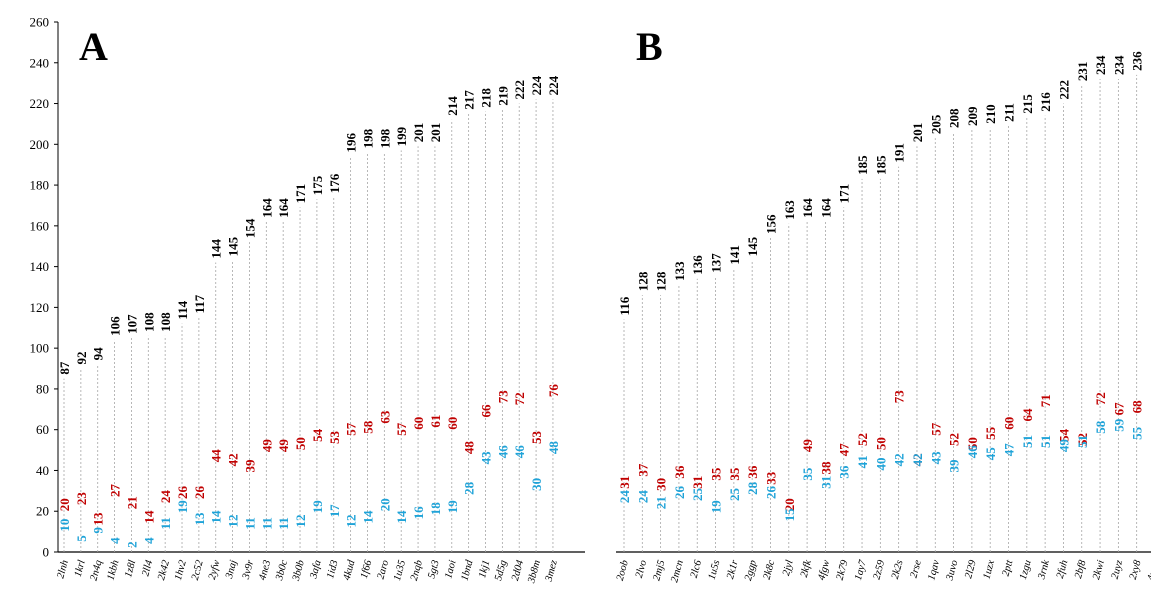 This screenshot has width=1151, height=592. Describe the element at coordinates (300, 443) in the screenshot. I see `value-label-red: 50` at that location.